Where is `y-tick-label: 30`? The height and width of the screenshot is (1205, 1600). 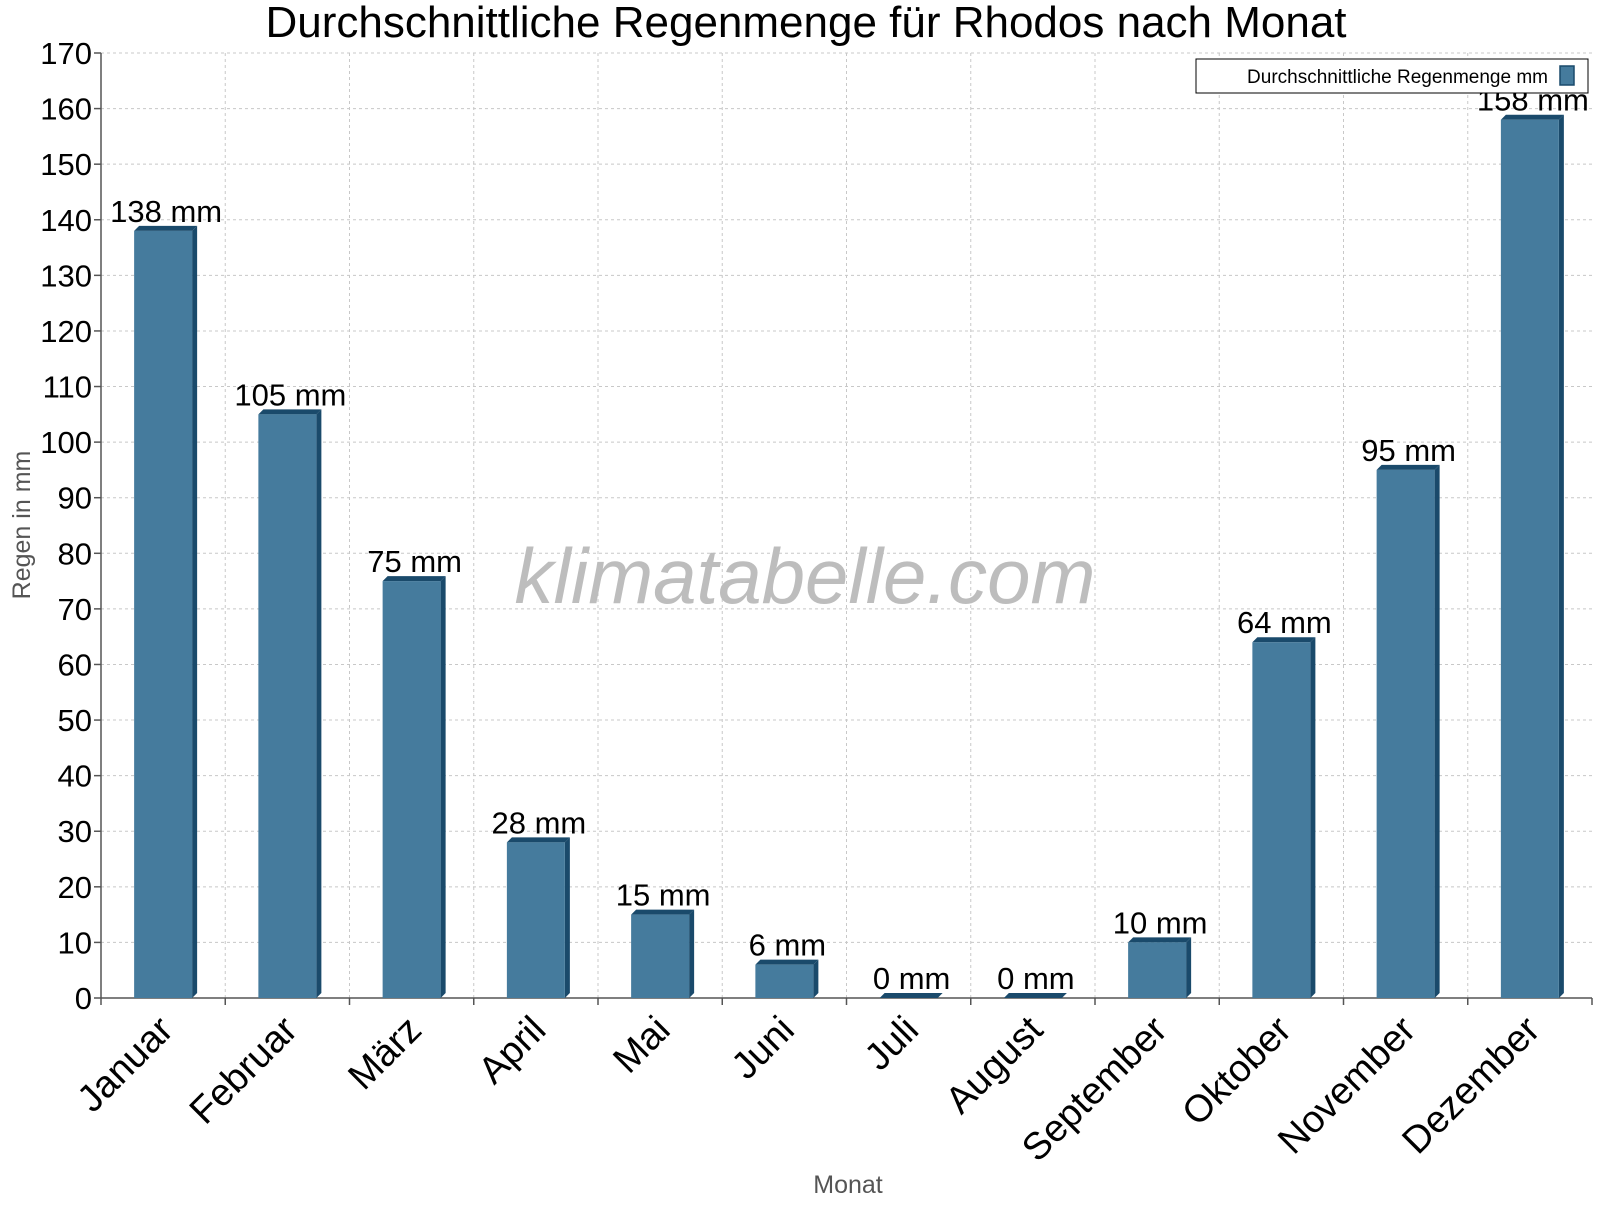
y-tick-label: 30 is located at coordinates (75, 831).